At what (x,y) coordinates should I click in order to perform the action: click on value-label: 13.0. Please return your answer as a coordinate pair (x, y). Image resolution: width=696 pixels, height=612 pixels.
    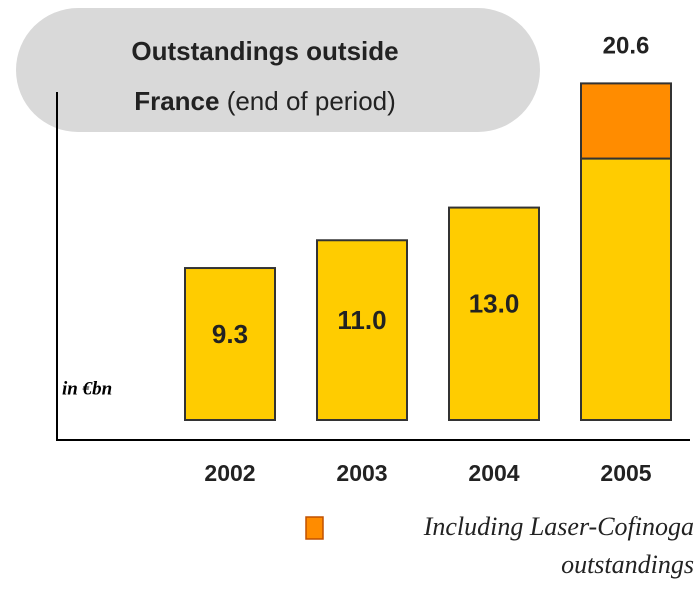
    Looking at the image, I should click on (494, 304).